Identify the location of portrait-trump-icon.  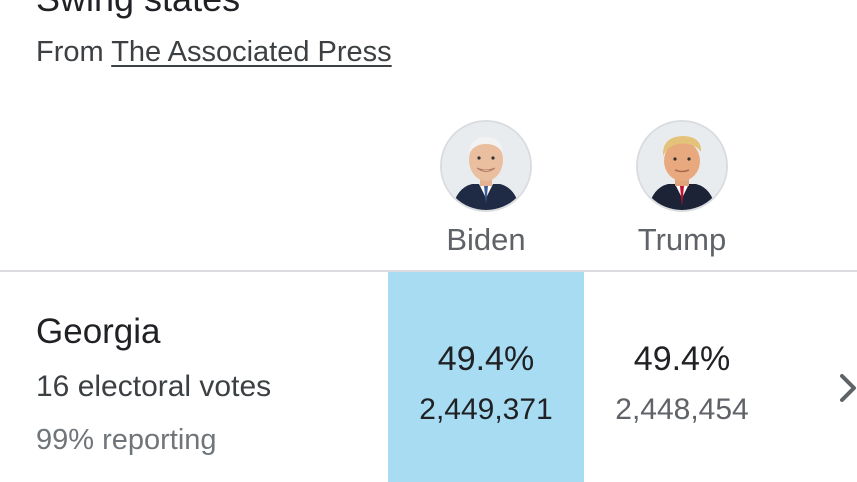
(682, 166).